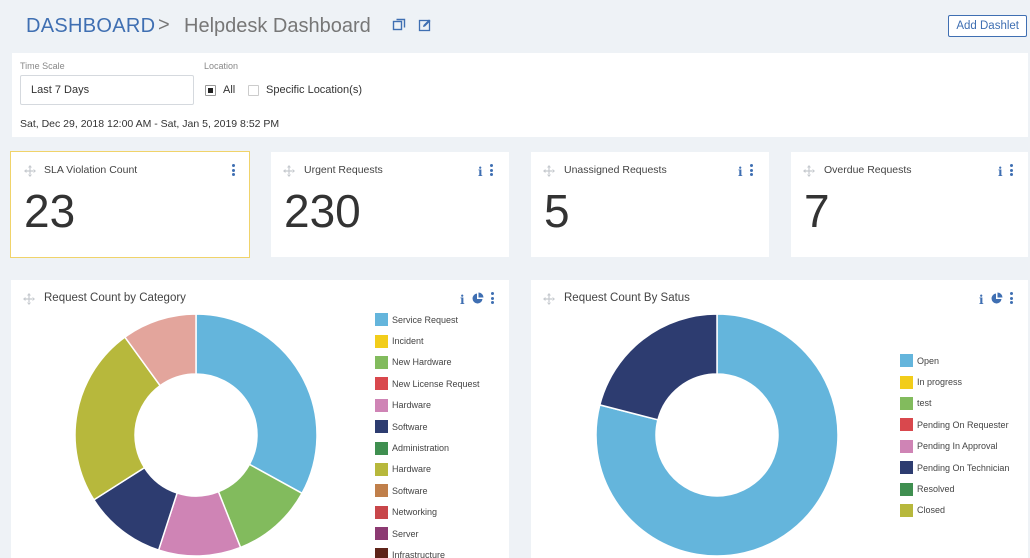 The image size is (1030, 558). I want to click on time-scale-select: Last 7 Days, so click(107, 90).